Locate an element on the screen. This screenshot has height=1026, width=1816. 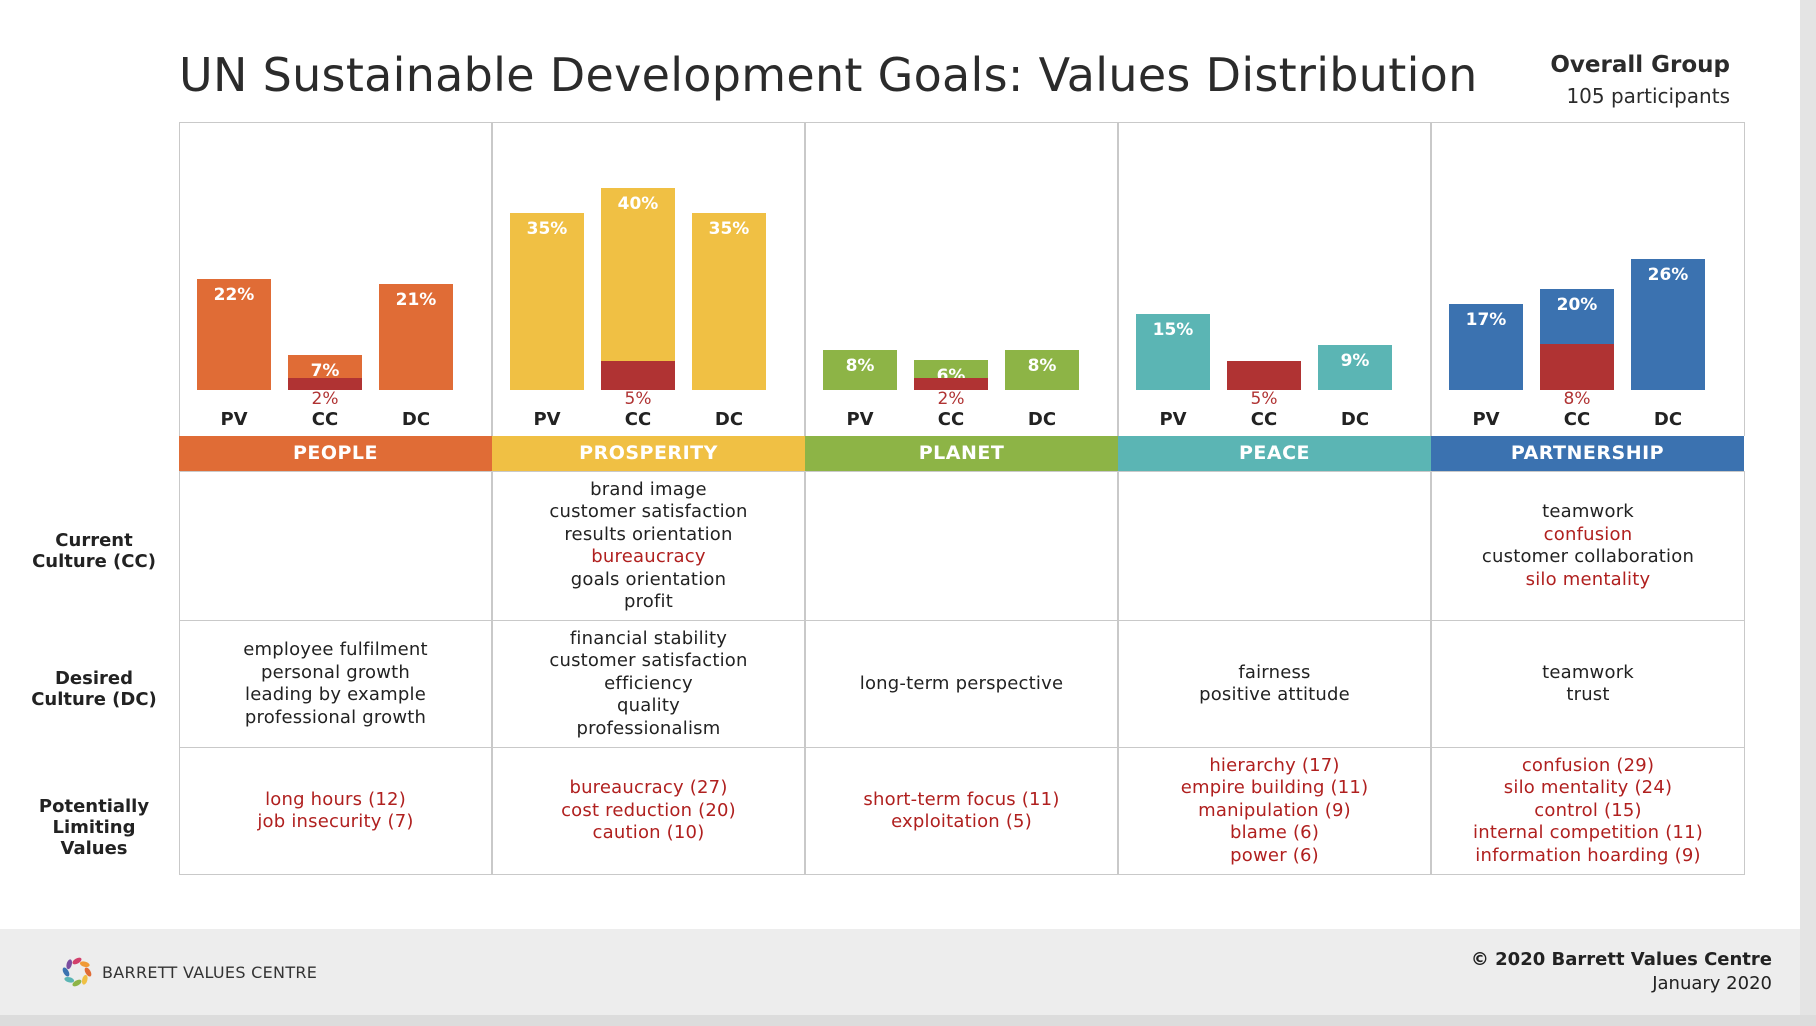
bar-peace-cc: 5% is located at coordinates (1264, 375).